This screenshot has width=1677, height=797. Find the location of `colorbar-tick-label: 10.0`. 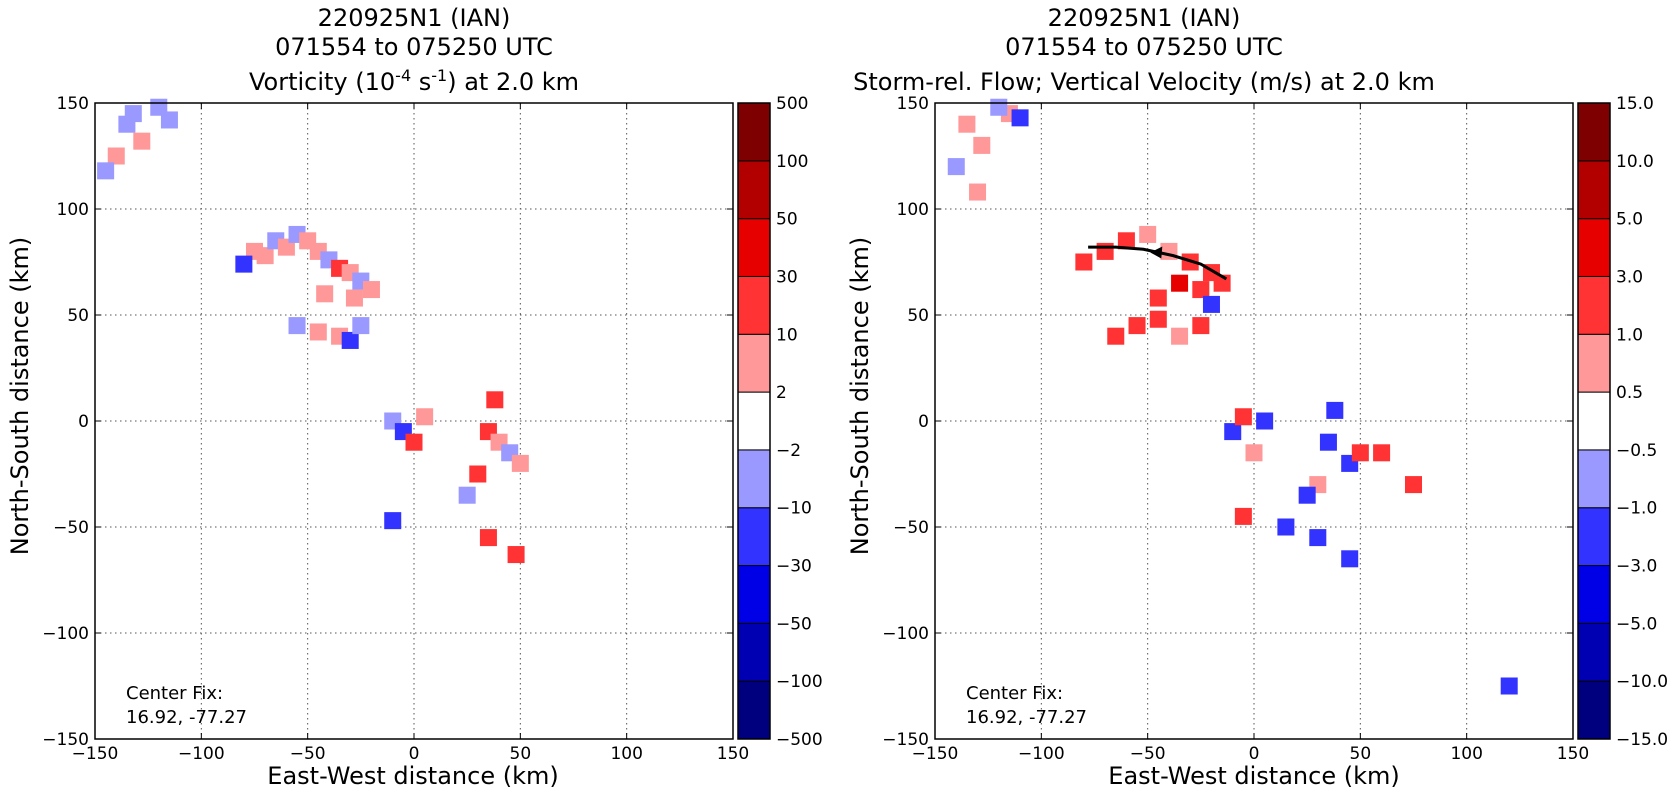

colorbar-tick-label: 10.0 is located at coordinates (1635, 162).